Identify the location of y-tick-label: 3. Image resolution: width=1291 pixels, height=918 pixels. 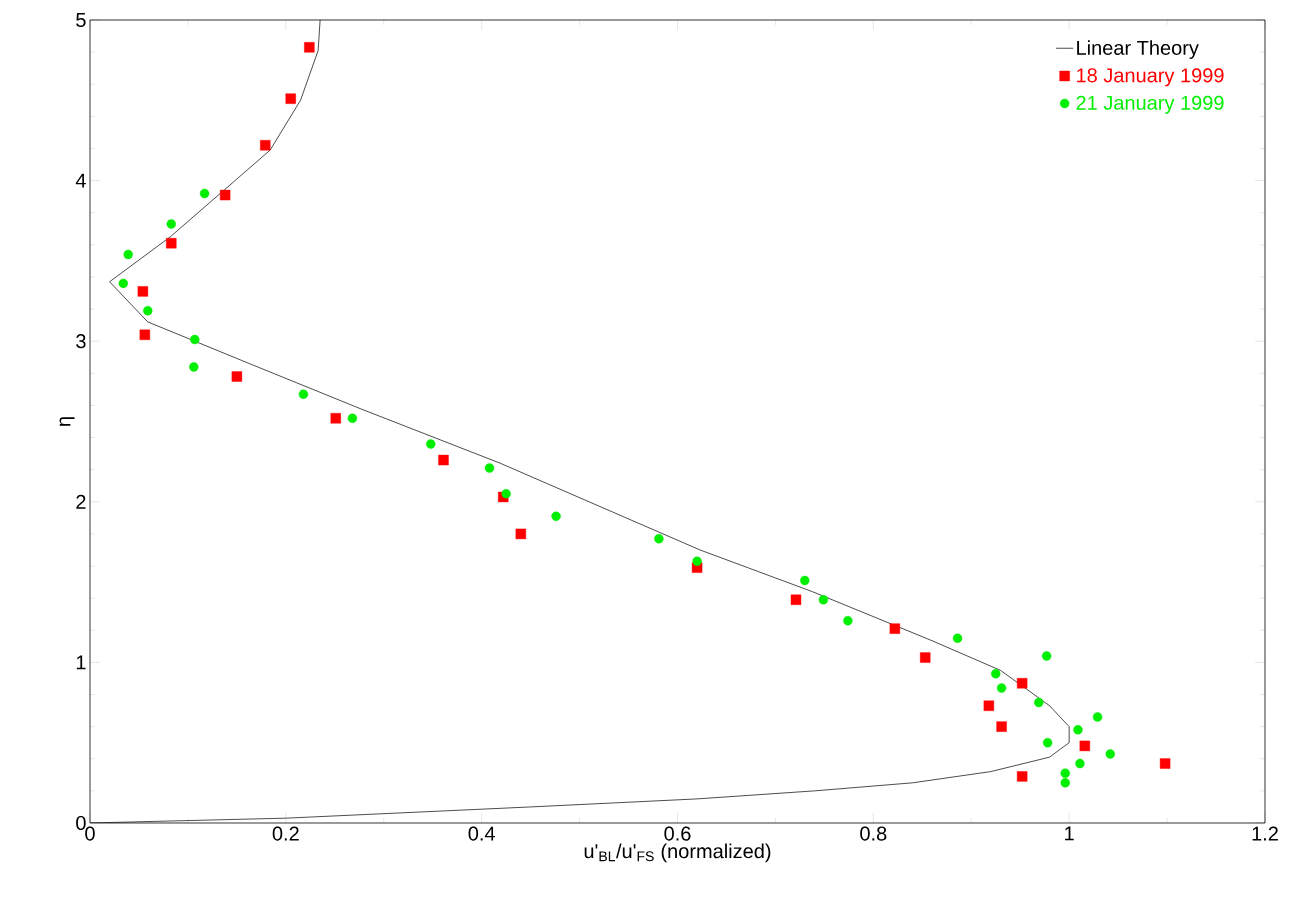
(81, 341).